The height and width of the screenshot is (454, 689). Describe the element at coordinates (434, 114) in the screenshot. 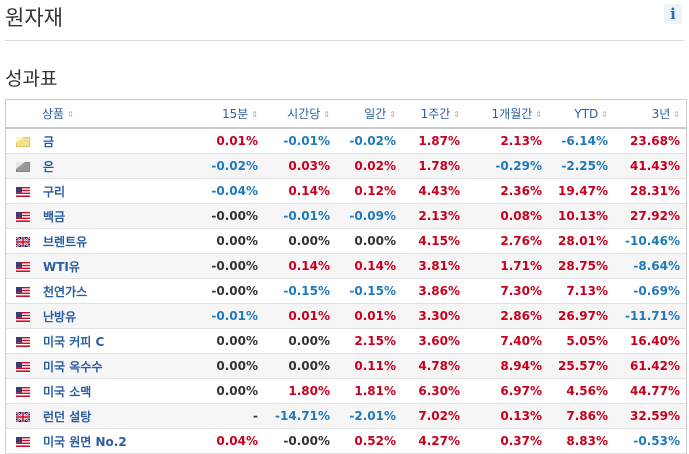

I see `column-header-w1: 1주간 ⇕` at that location.